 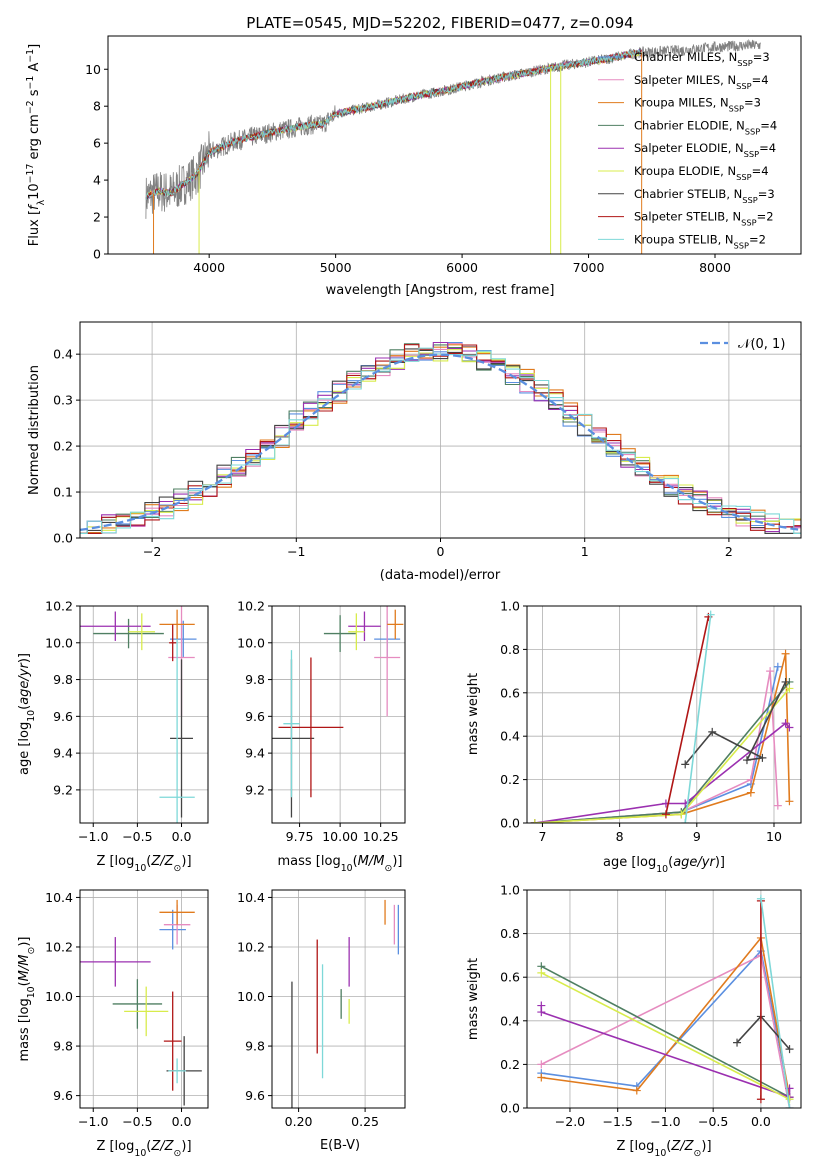 What do you see at coordinates (757, 239) in the screenshot?
I see `legend-label-kroupa-stelib-part: =2` at bounding box center [757, 239].